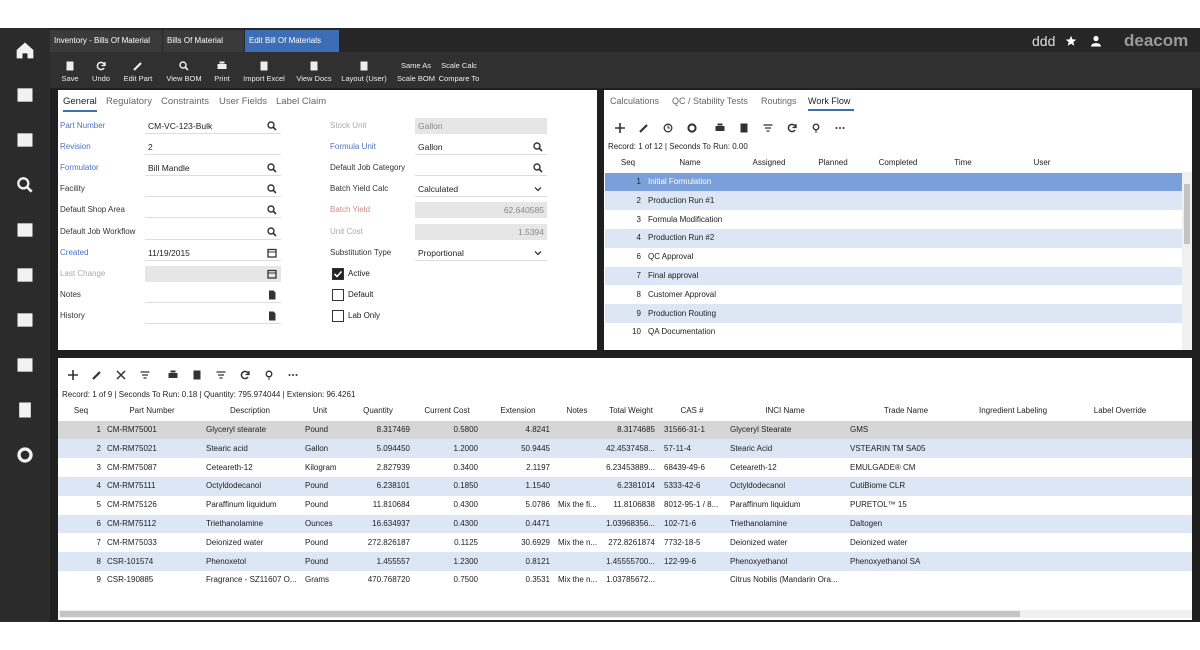 Image resolution: width=1200 pixels, height=650 pixels. What do you see at coordinates (314, 78) in the screenshot?
I see `toolbar-button: View Docs` at bounding box center [314, 78].